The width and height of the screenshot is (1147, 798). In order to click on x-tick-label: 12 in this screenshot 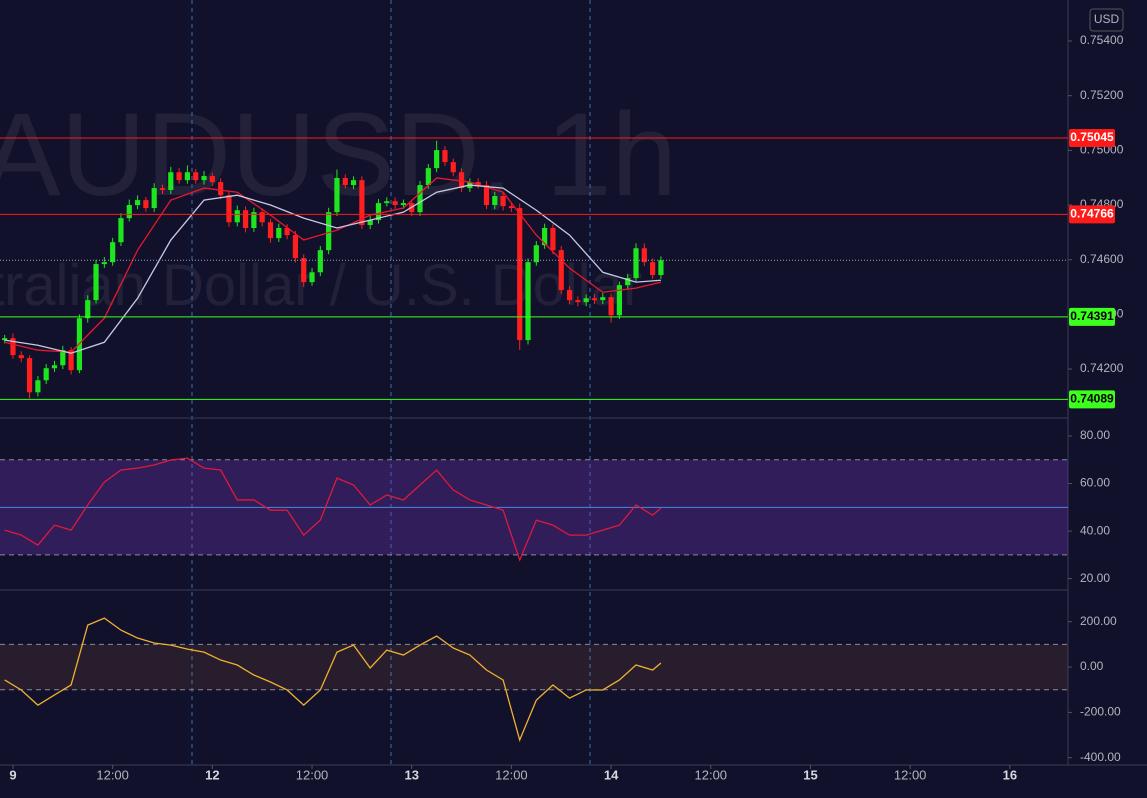, I will do `click(212, 774)`.